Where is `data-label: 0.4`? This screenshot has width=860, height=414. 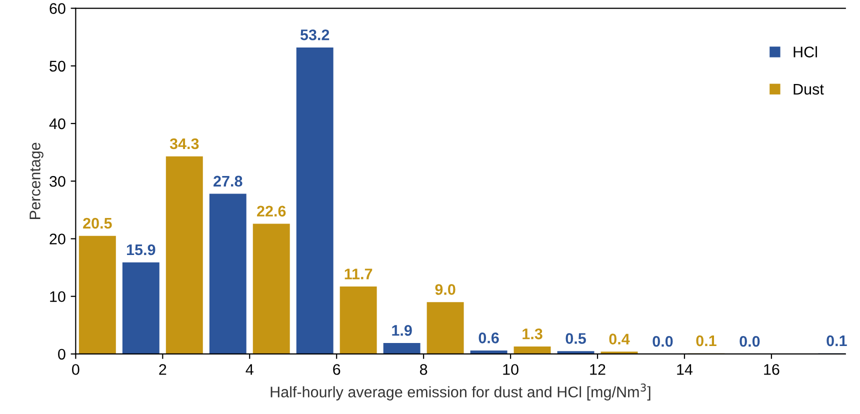 data-label: 0.4 is located at coordinates (619, 339).